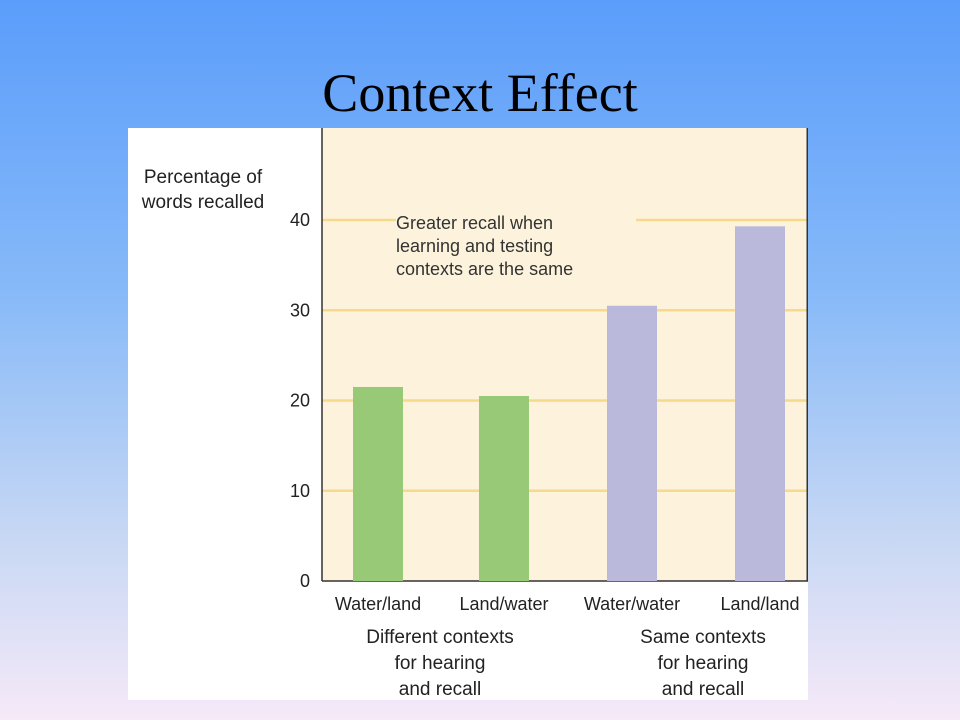 The image size is (960, 720). I want to click on y-tick-label-0: 0, so click(305, 581).